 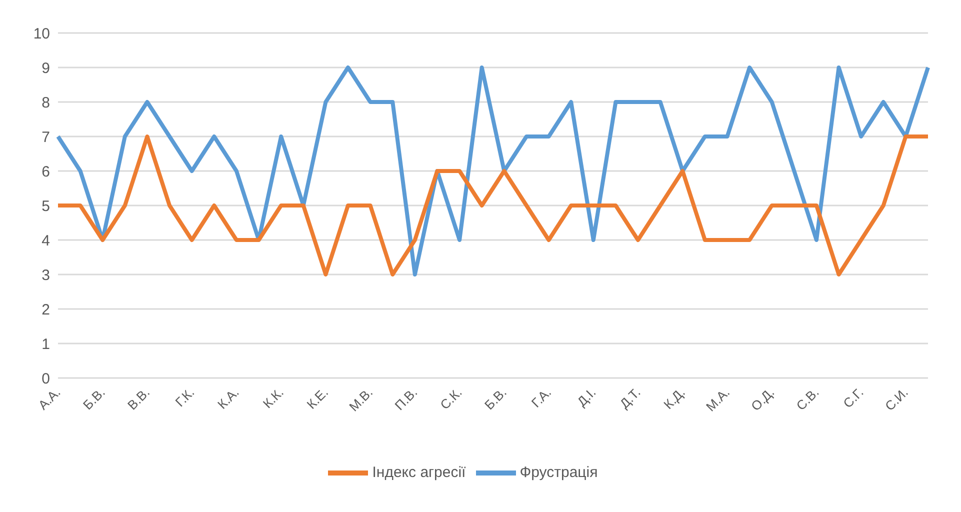 What do you see at coordinates (41, 33) in the screenshot?
I see `y-tick-label: 10` at bounding box center [41, 33].